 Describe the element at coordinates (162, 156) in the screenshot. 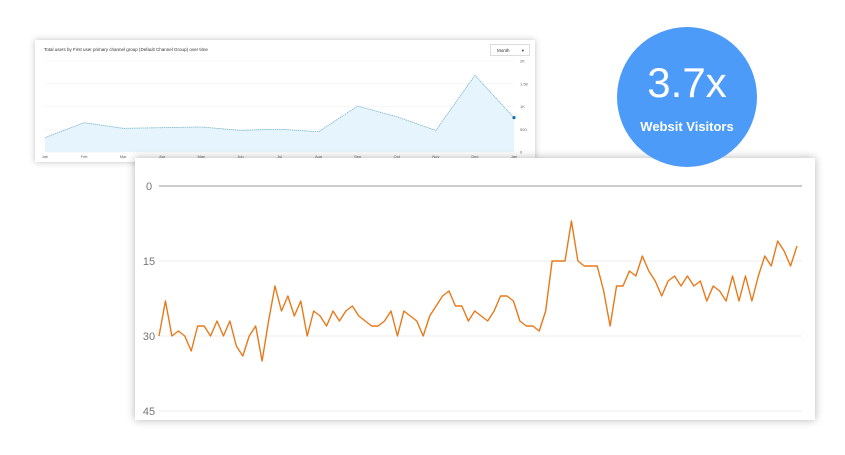

I see `x-tick-label: Apr` at that location.